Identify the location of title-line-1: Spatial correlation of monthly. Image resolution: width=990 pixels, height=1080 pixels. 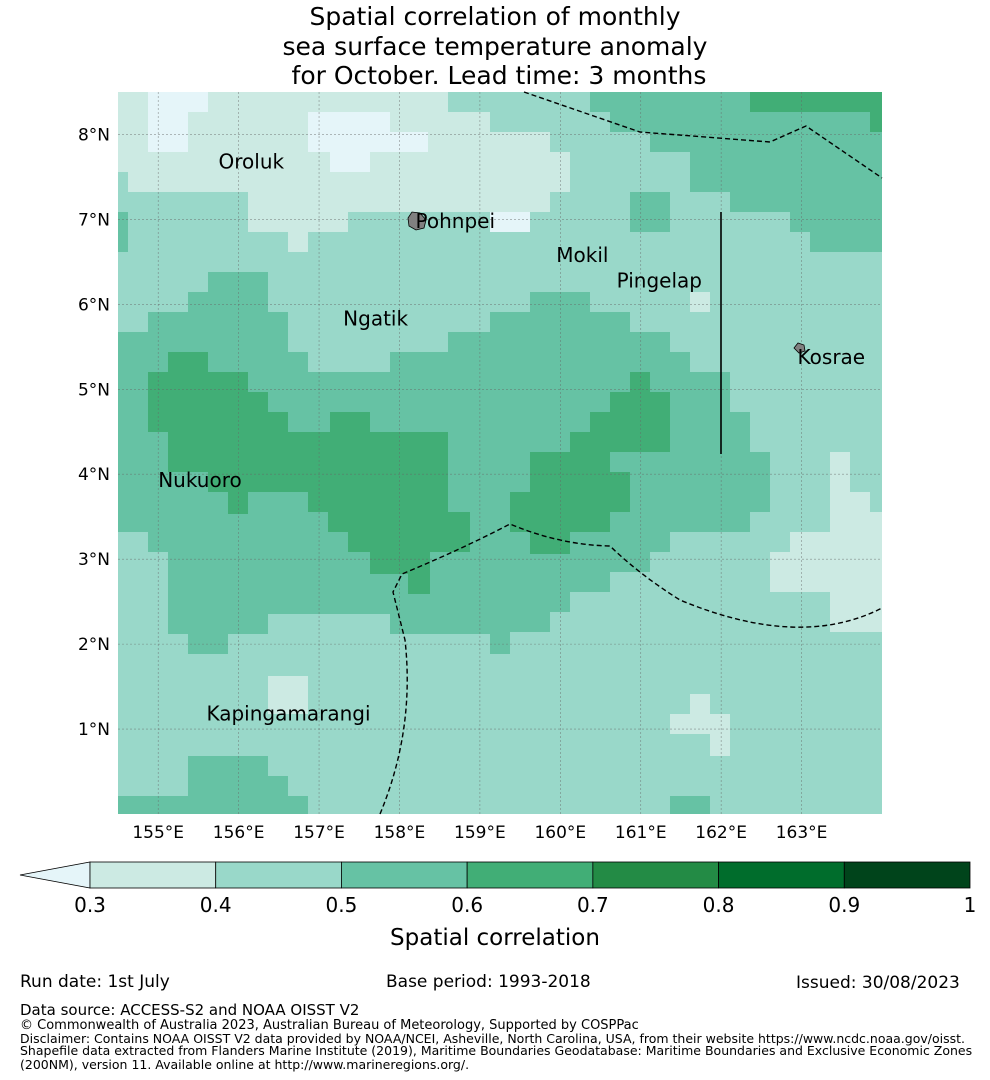
(495, 16).